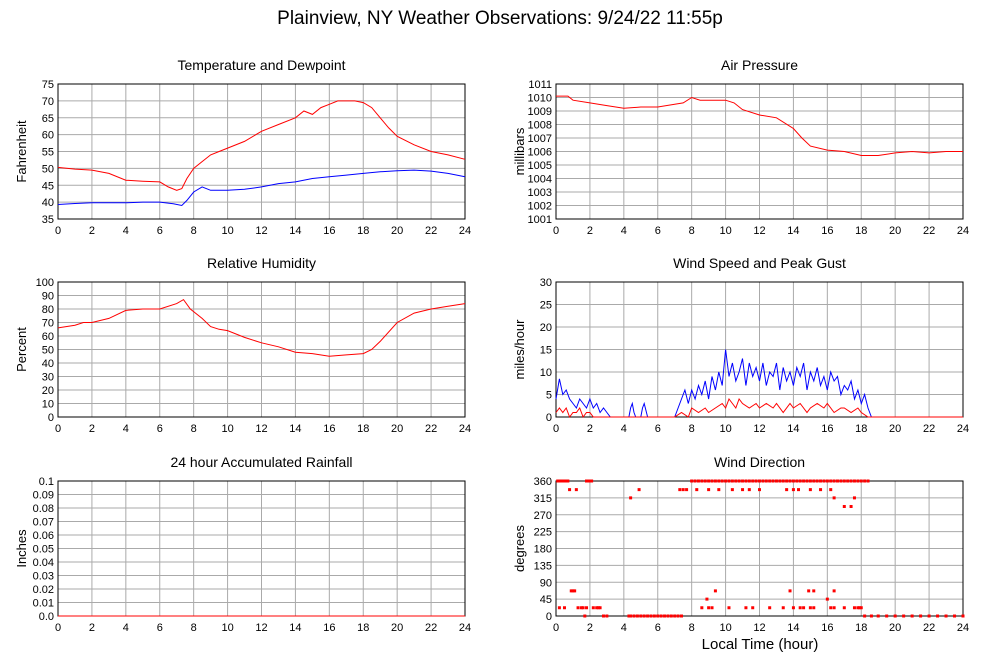 The height and width of the screenshot is (660, 1000). What do you see at coordinates (261, 65) in the screenshot?
I see `panel-title: Temperature and Dewpoint` at bounding box center [261, 65].